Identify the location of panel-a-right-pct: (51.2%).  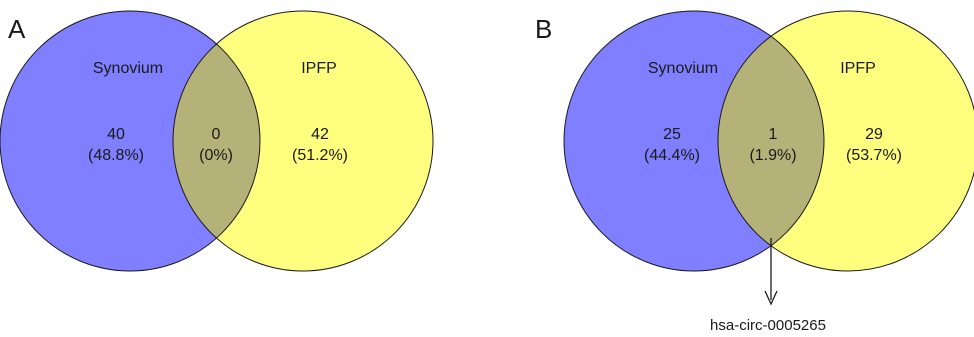
(320, 155).